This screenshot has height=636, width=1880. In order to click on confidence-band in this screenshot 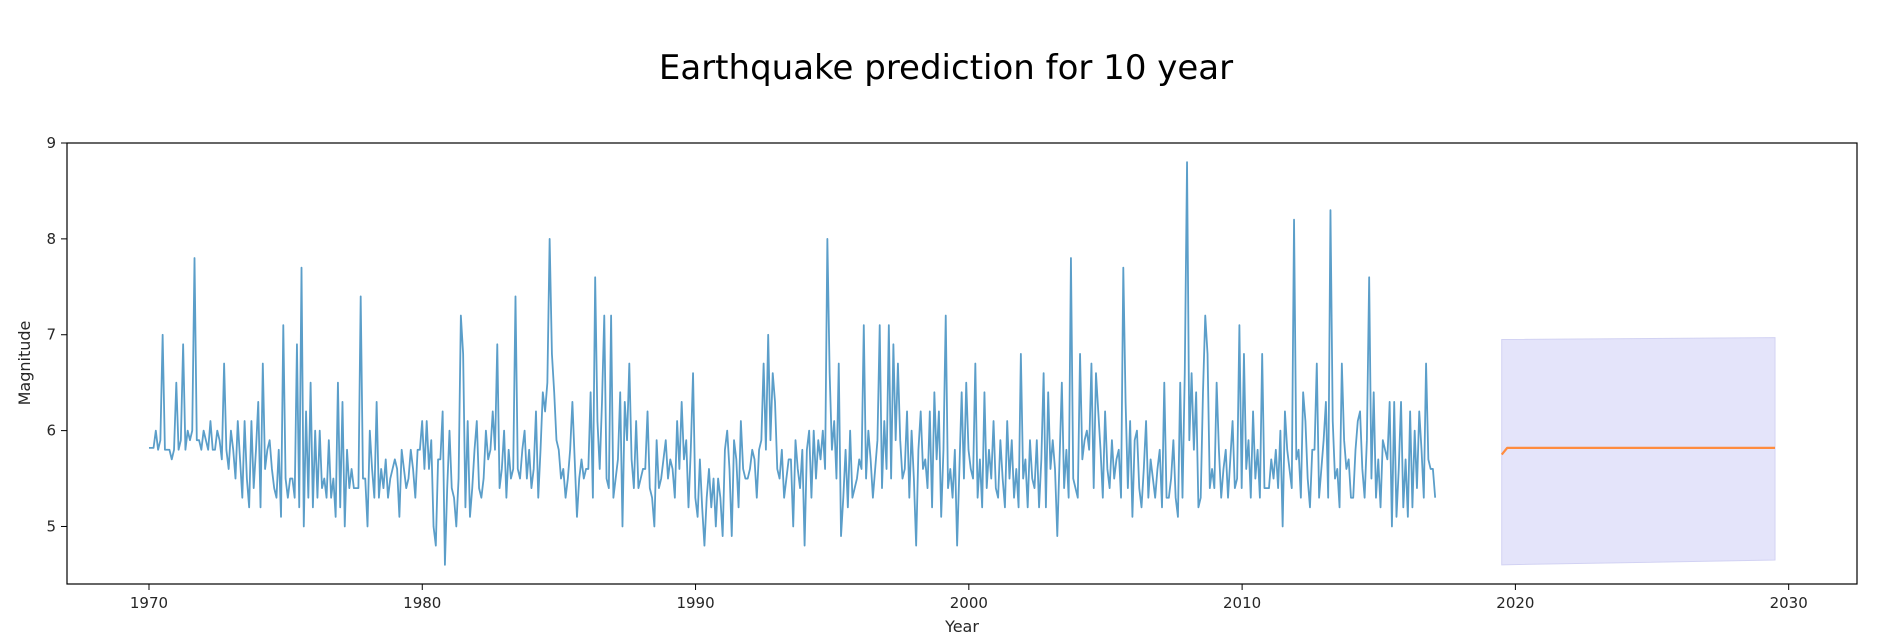, I will do `click(1638, 451)`.